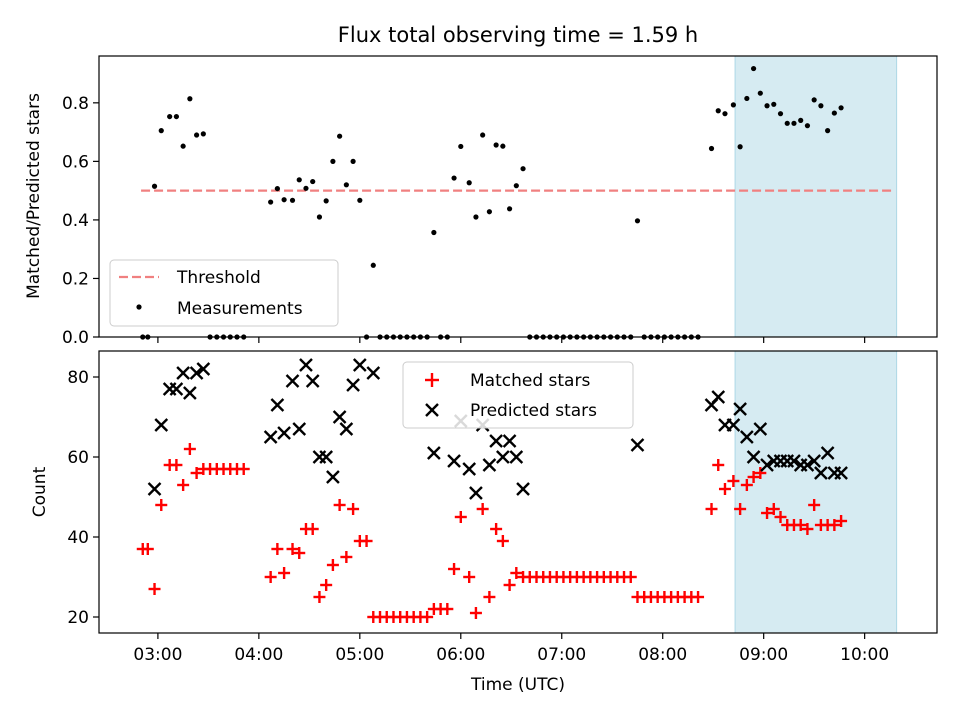 The width and height of the screenshot is (960, 720). I want to click on chart-title: Flux total observing time = 1.59 h, so click(518, 35).